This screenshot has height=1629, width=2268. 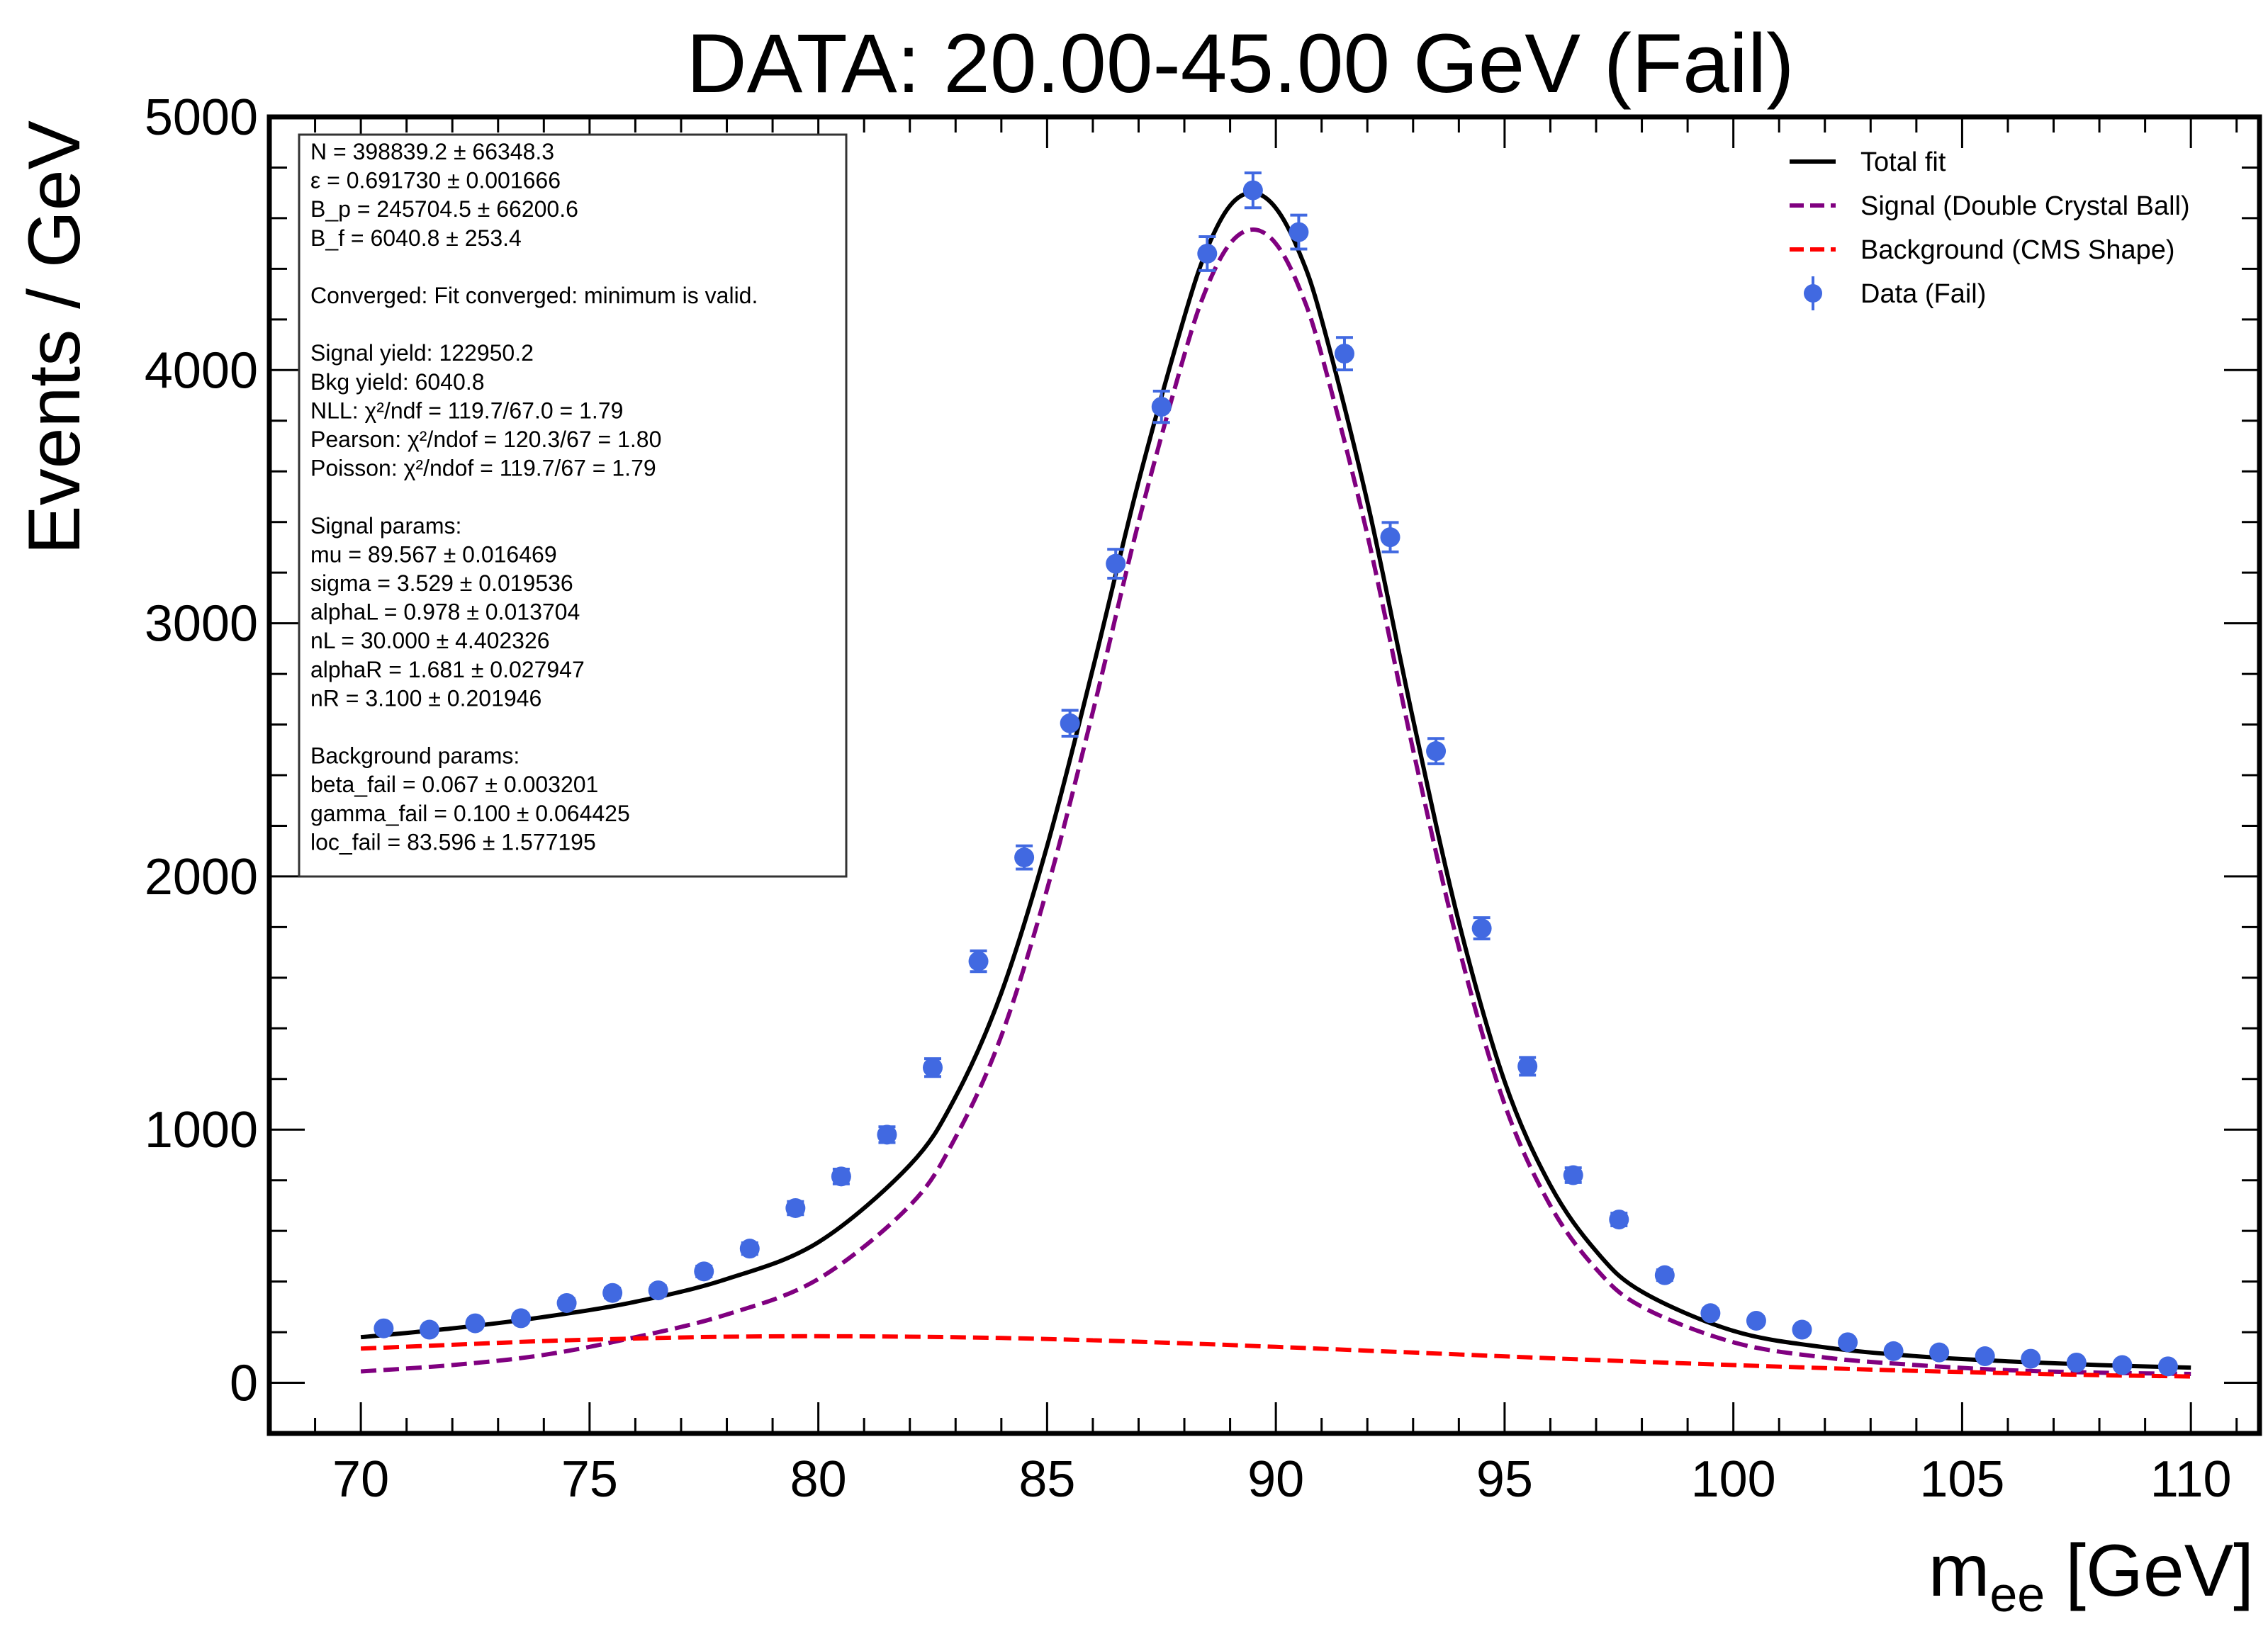 I want to click on fit-info-frame, so click(x=573, y=505).